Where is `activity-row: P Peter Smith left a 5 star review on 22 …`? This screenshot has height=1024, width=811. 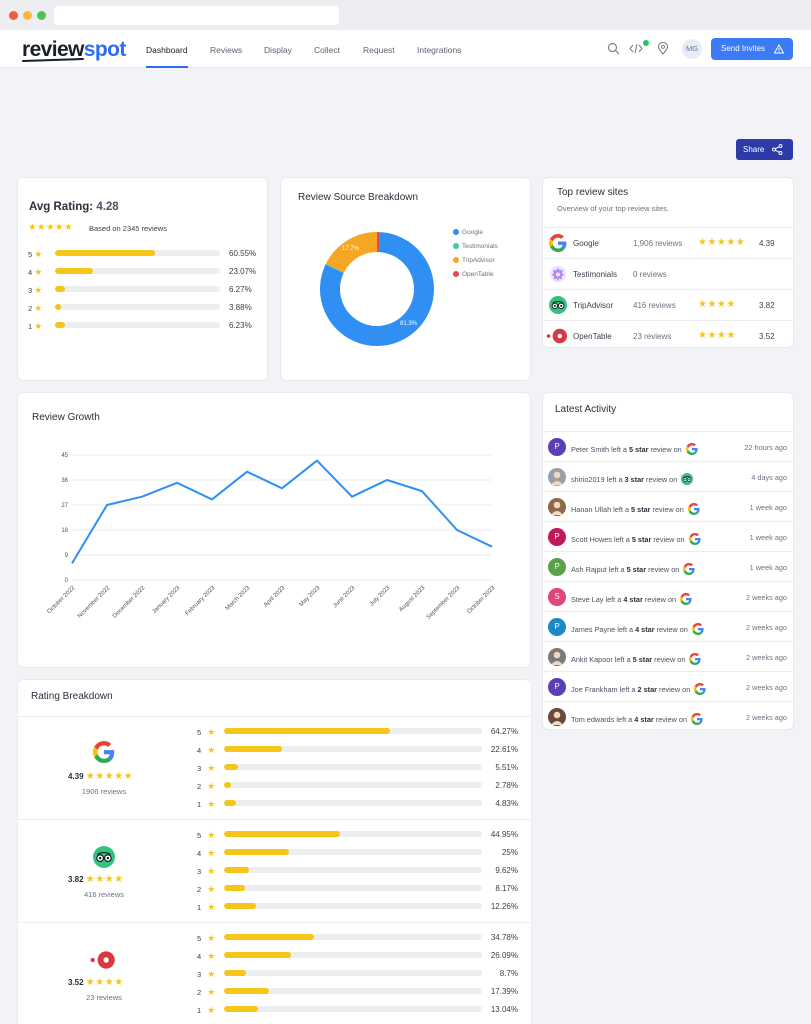
activity-row: P Peter Smith left a 5 star review on 22 … is located at coordinates (668, 446).